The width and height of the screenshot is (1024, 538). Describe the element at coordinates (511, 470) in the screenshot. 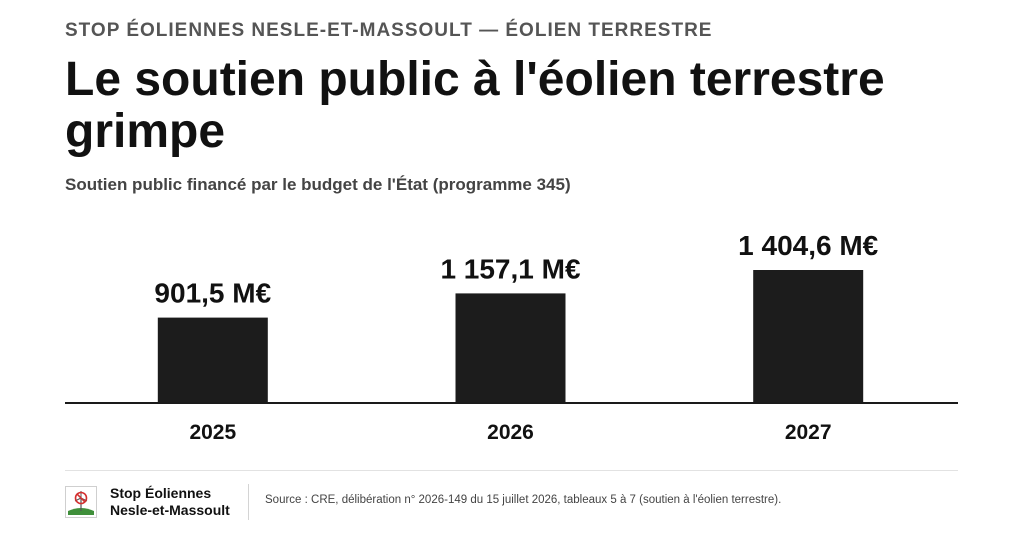

I see `footer-divider-line` at that location.